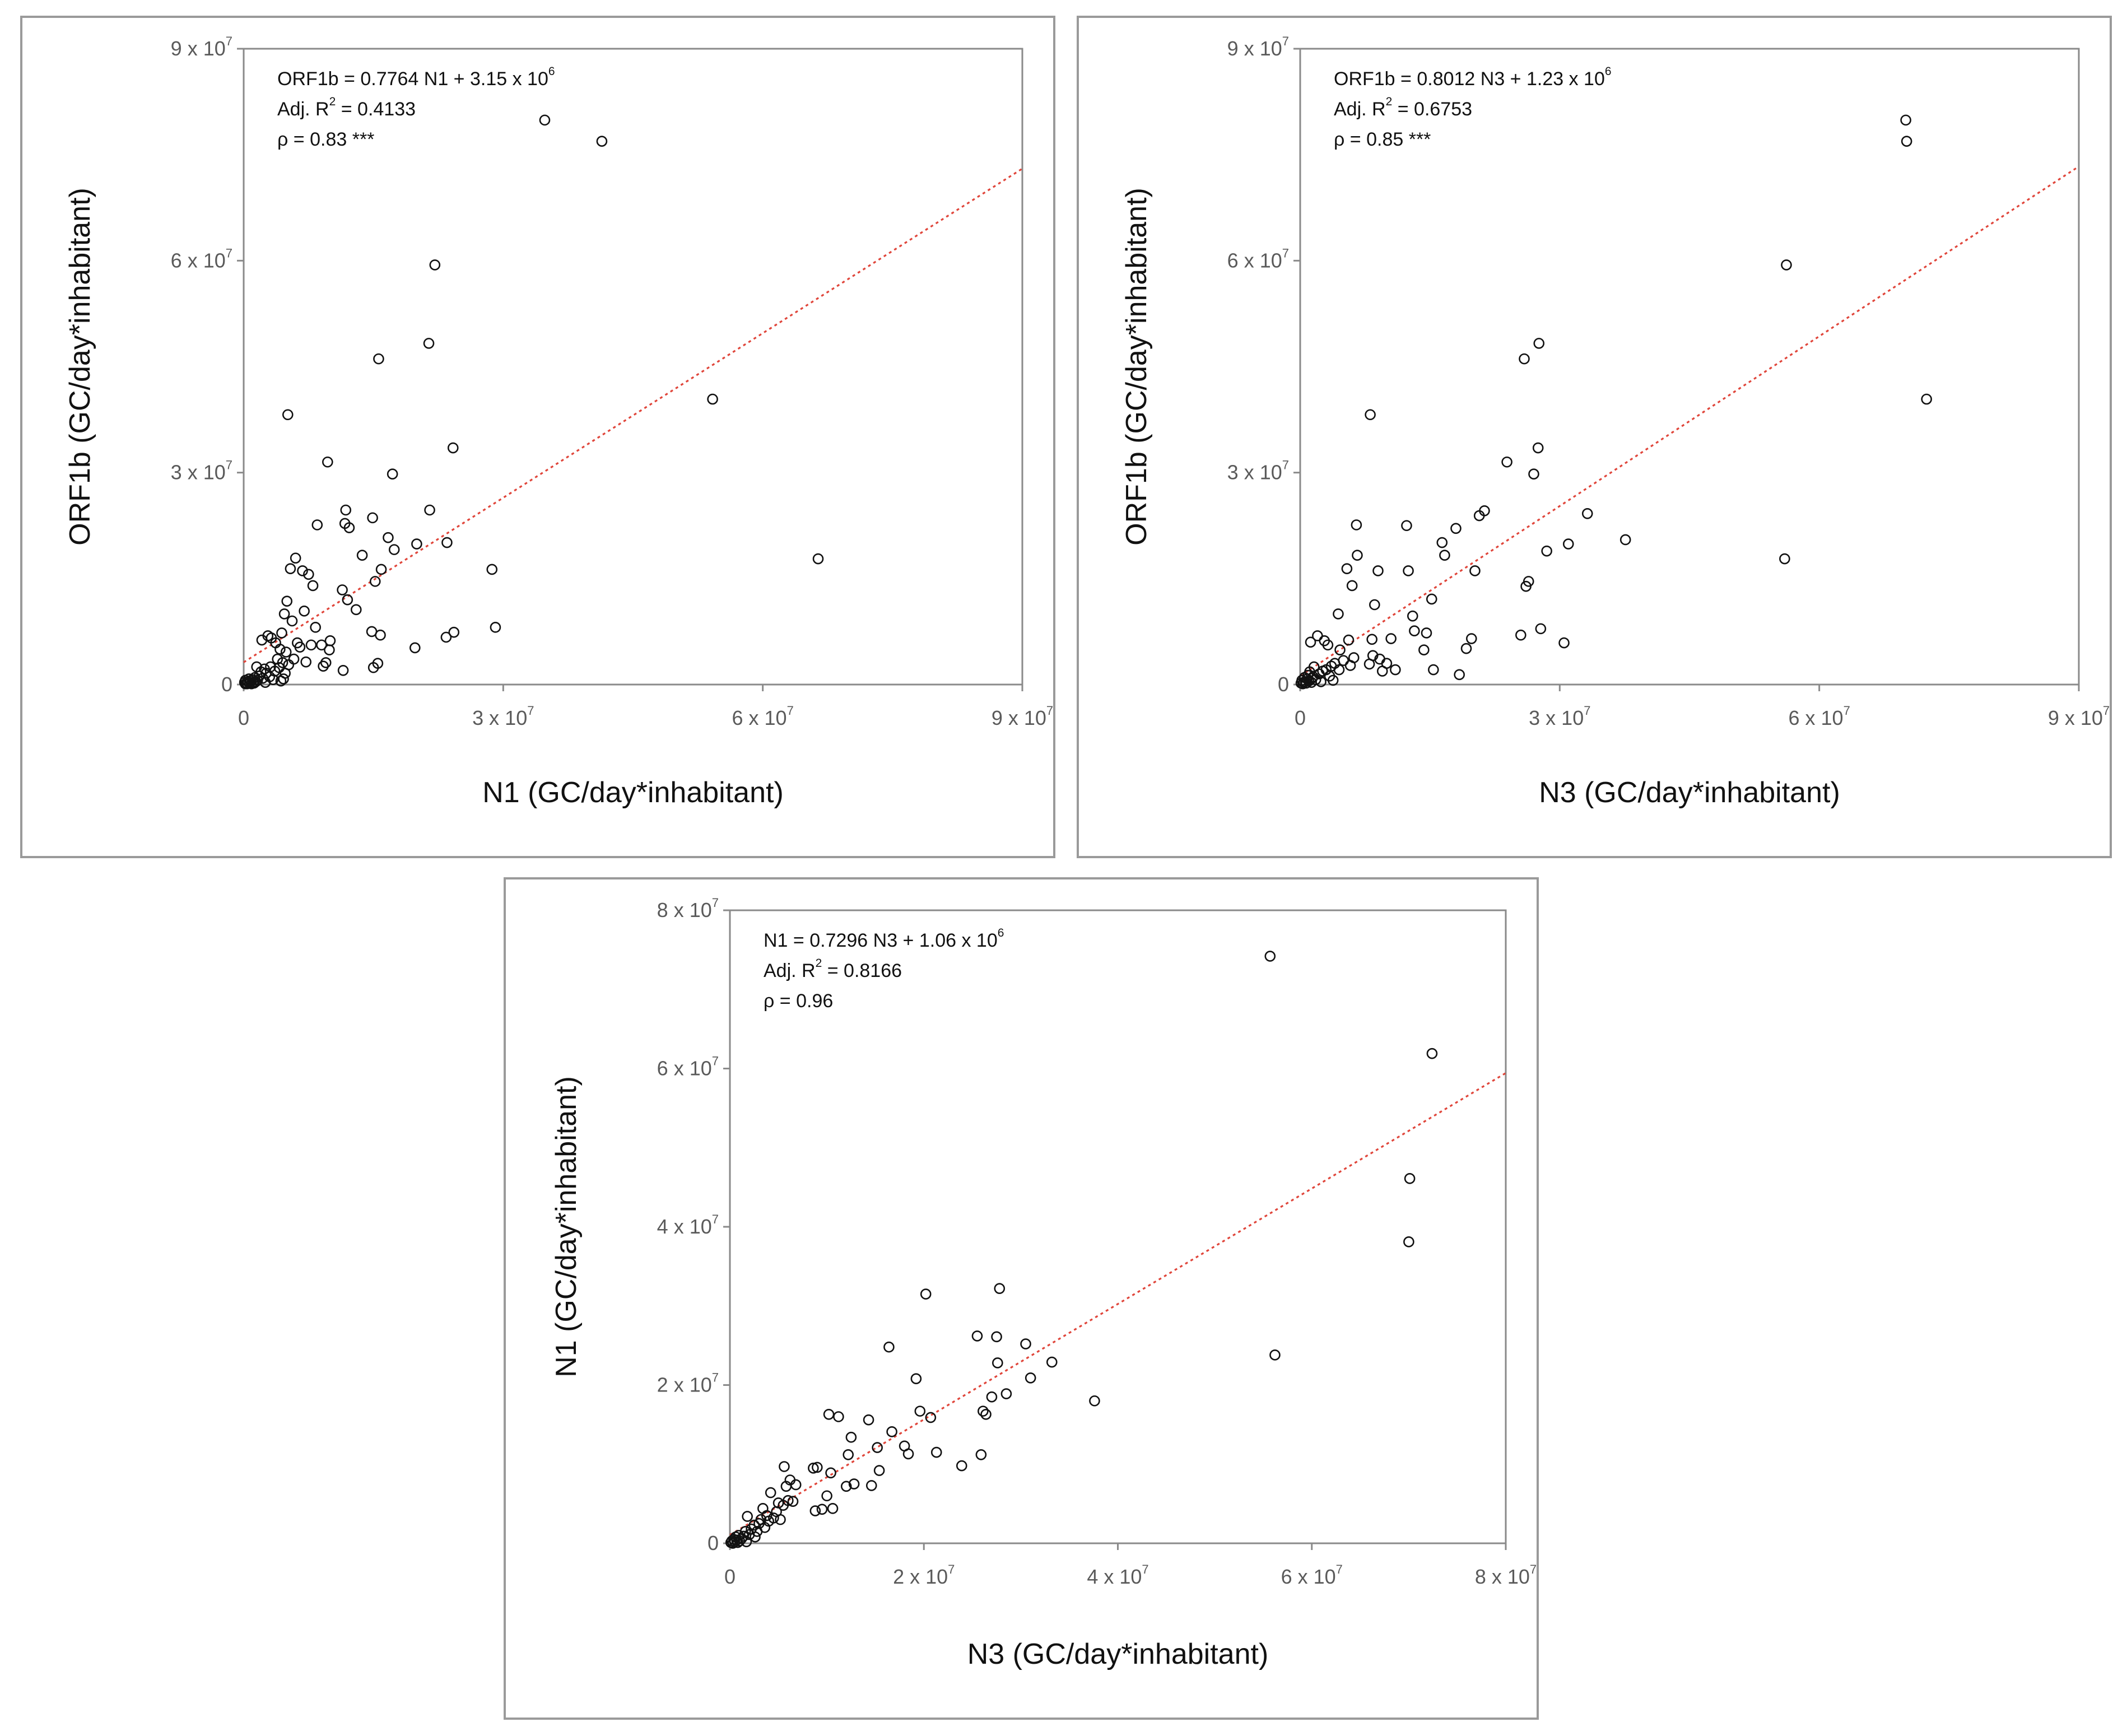 Image resolution: width=2127 pixels, height=1736 pixels. I want to click on regression-annotation: ρ = 0.83 ***, so click(325, 139).